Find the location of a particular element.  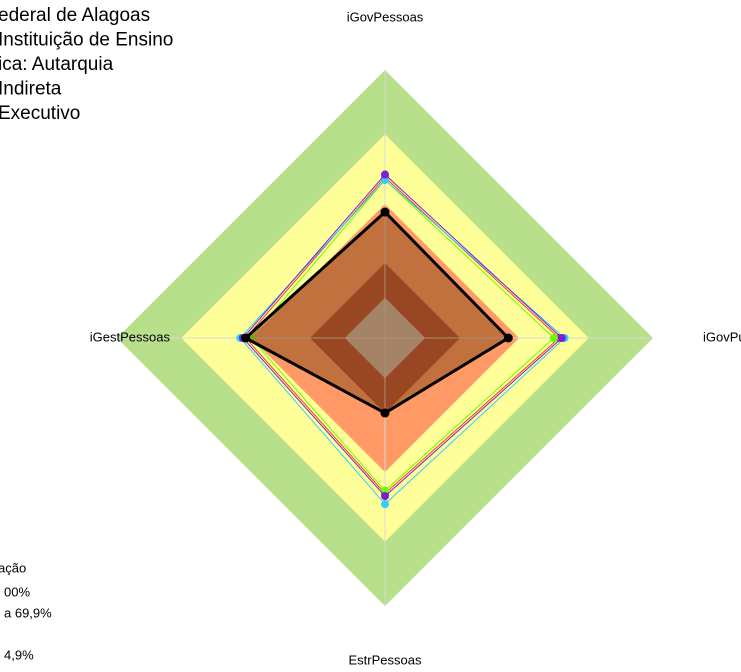

title-line: ederal de Alagoas is located at coordinates (75, 15).